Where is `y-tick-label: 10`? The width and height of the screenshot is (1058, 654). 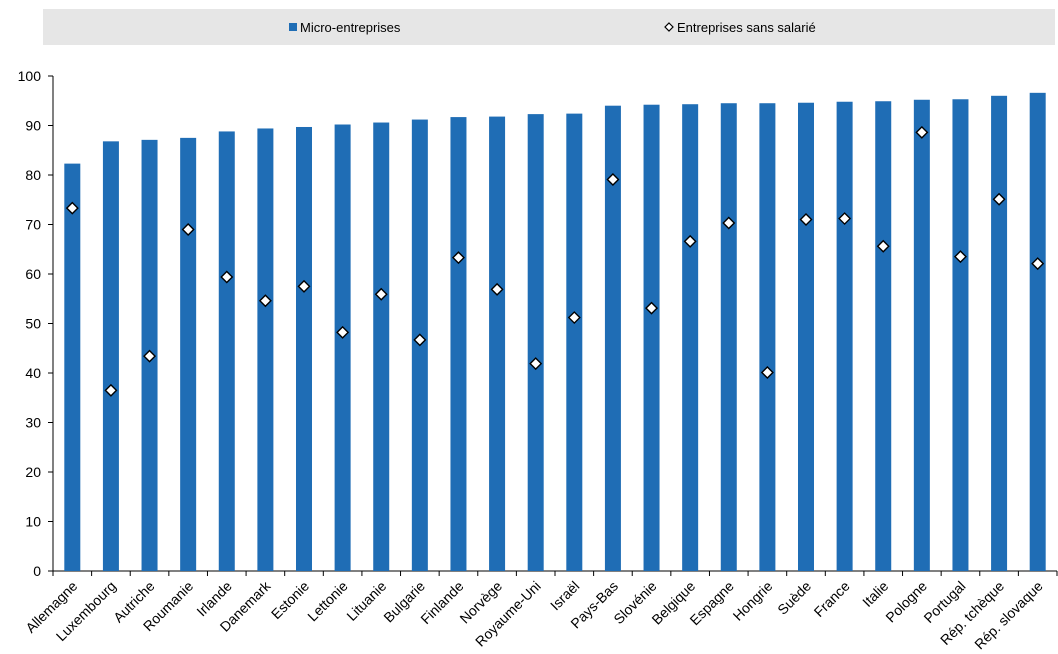
y-tick-label: 10 is located at coordinates (33, 522).